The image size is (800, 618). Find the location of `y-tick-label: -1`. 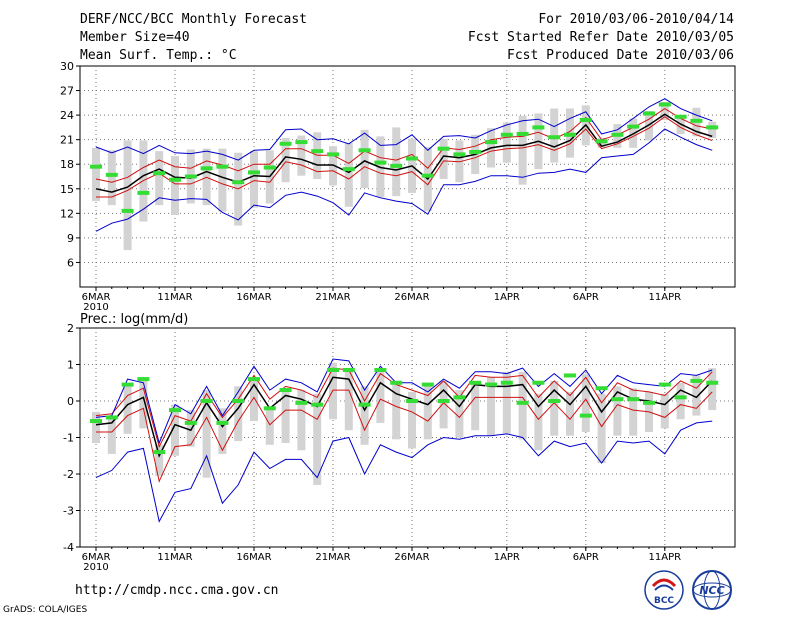

y-tick-label: -1 is located at coordinates (68, 438).